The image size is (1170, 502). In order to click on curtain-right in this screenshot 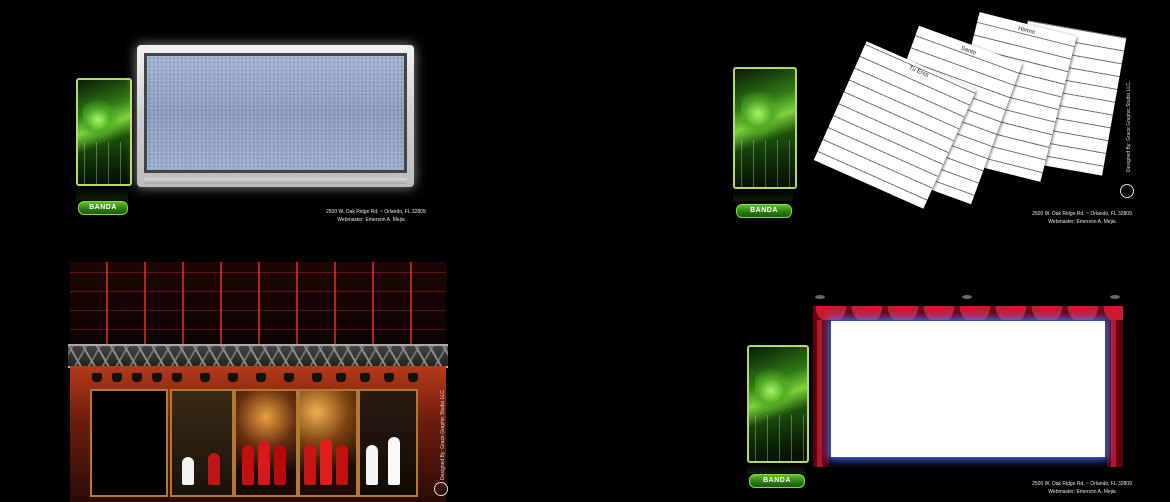, I will do `click(1115, 387)`.